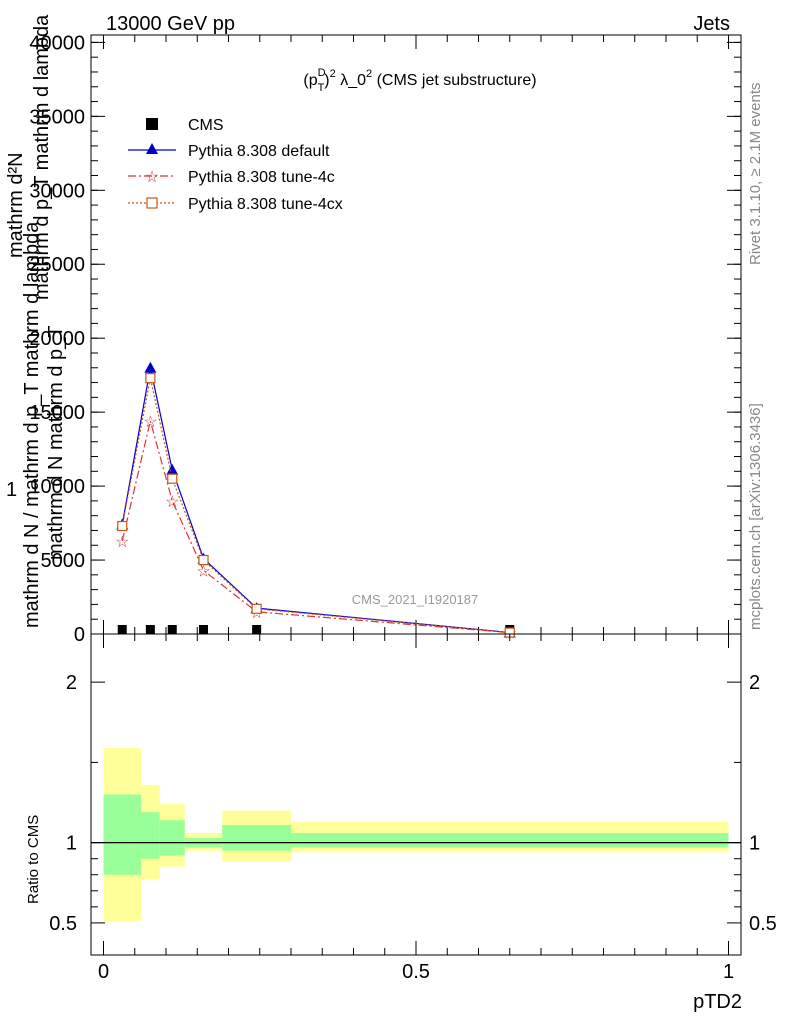  Describe the element at coordinates (259, 151) in the screenshot. I see `legend-default: Pythia 8.308 default` at that location.